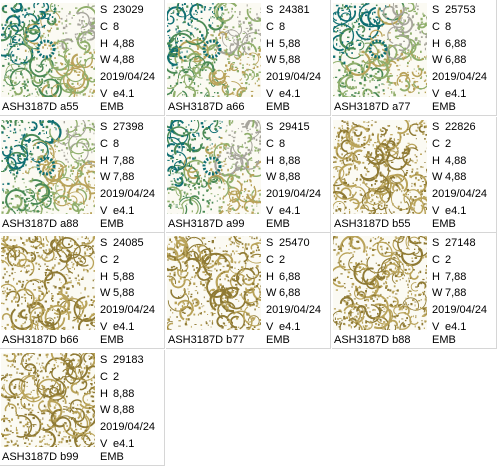 This screenshot has height=466, width=498. Describe the element at coordinates (455, 177) in the screenshot. I see `width-value: 4,88` at that location.